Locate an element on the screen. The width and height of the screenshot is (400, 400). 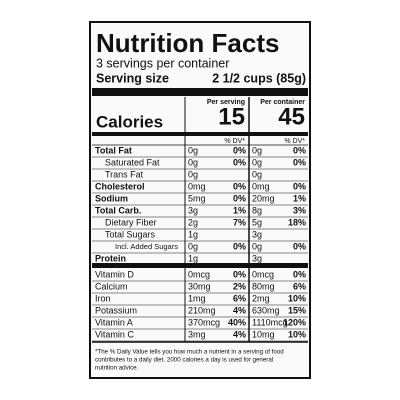
serving-amount: 0mg is located at coordinates (197, 186).